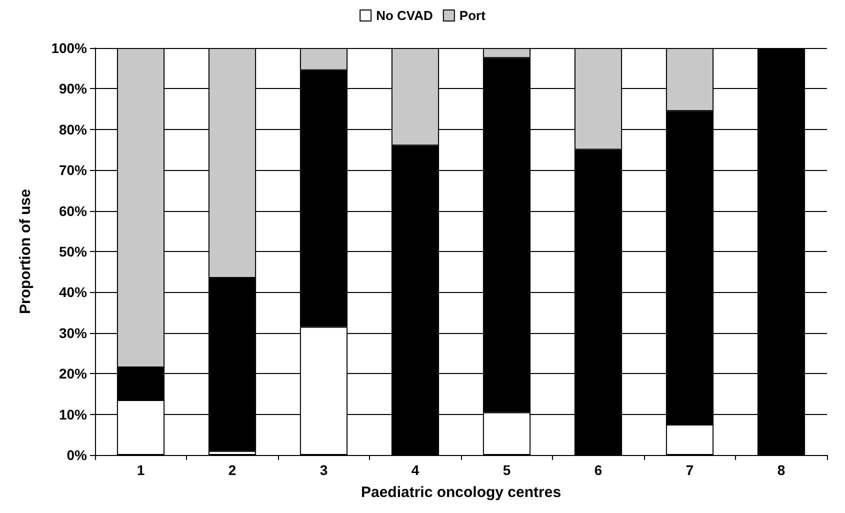 This screenshot has width=845, height=513. Describe the element at coordinates (598, 470) in the screenshot. I see `x-tick-label: 6` at that location.